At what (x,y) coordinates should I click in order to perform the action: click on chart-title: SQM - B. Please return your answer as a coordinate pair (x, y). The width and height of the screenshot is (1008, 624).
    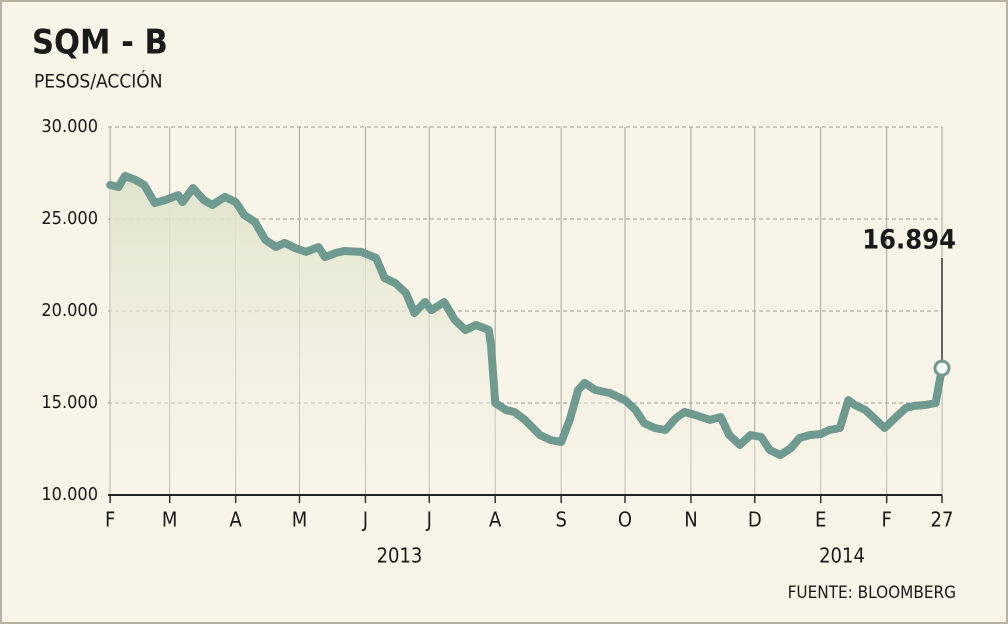
    Looking at the image, I should click on (100, 43).